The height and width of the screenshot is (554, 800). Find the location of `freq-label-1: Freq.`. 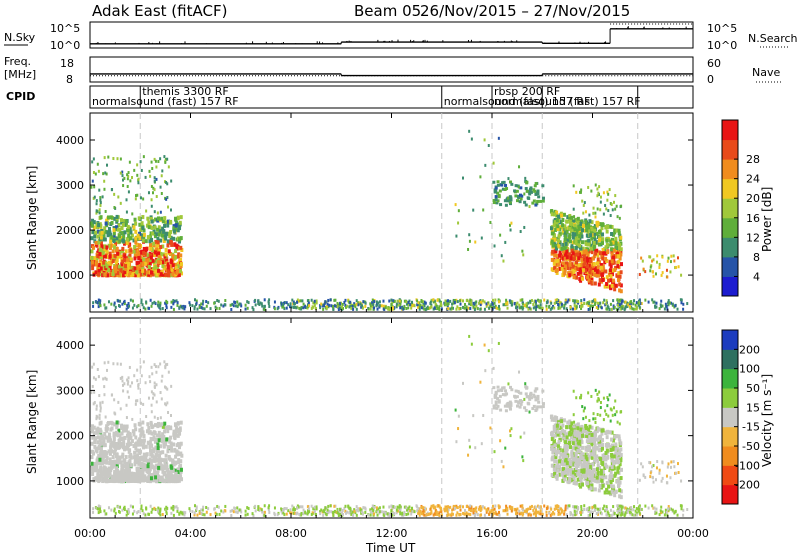

freq-label-1: Freq. is located at coordinates (17, 61).